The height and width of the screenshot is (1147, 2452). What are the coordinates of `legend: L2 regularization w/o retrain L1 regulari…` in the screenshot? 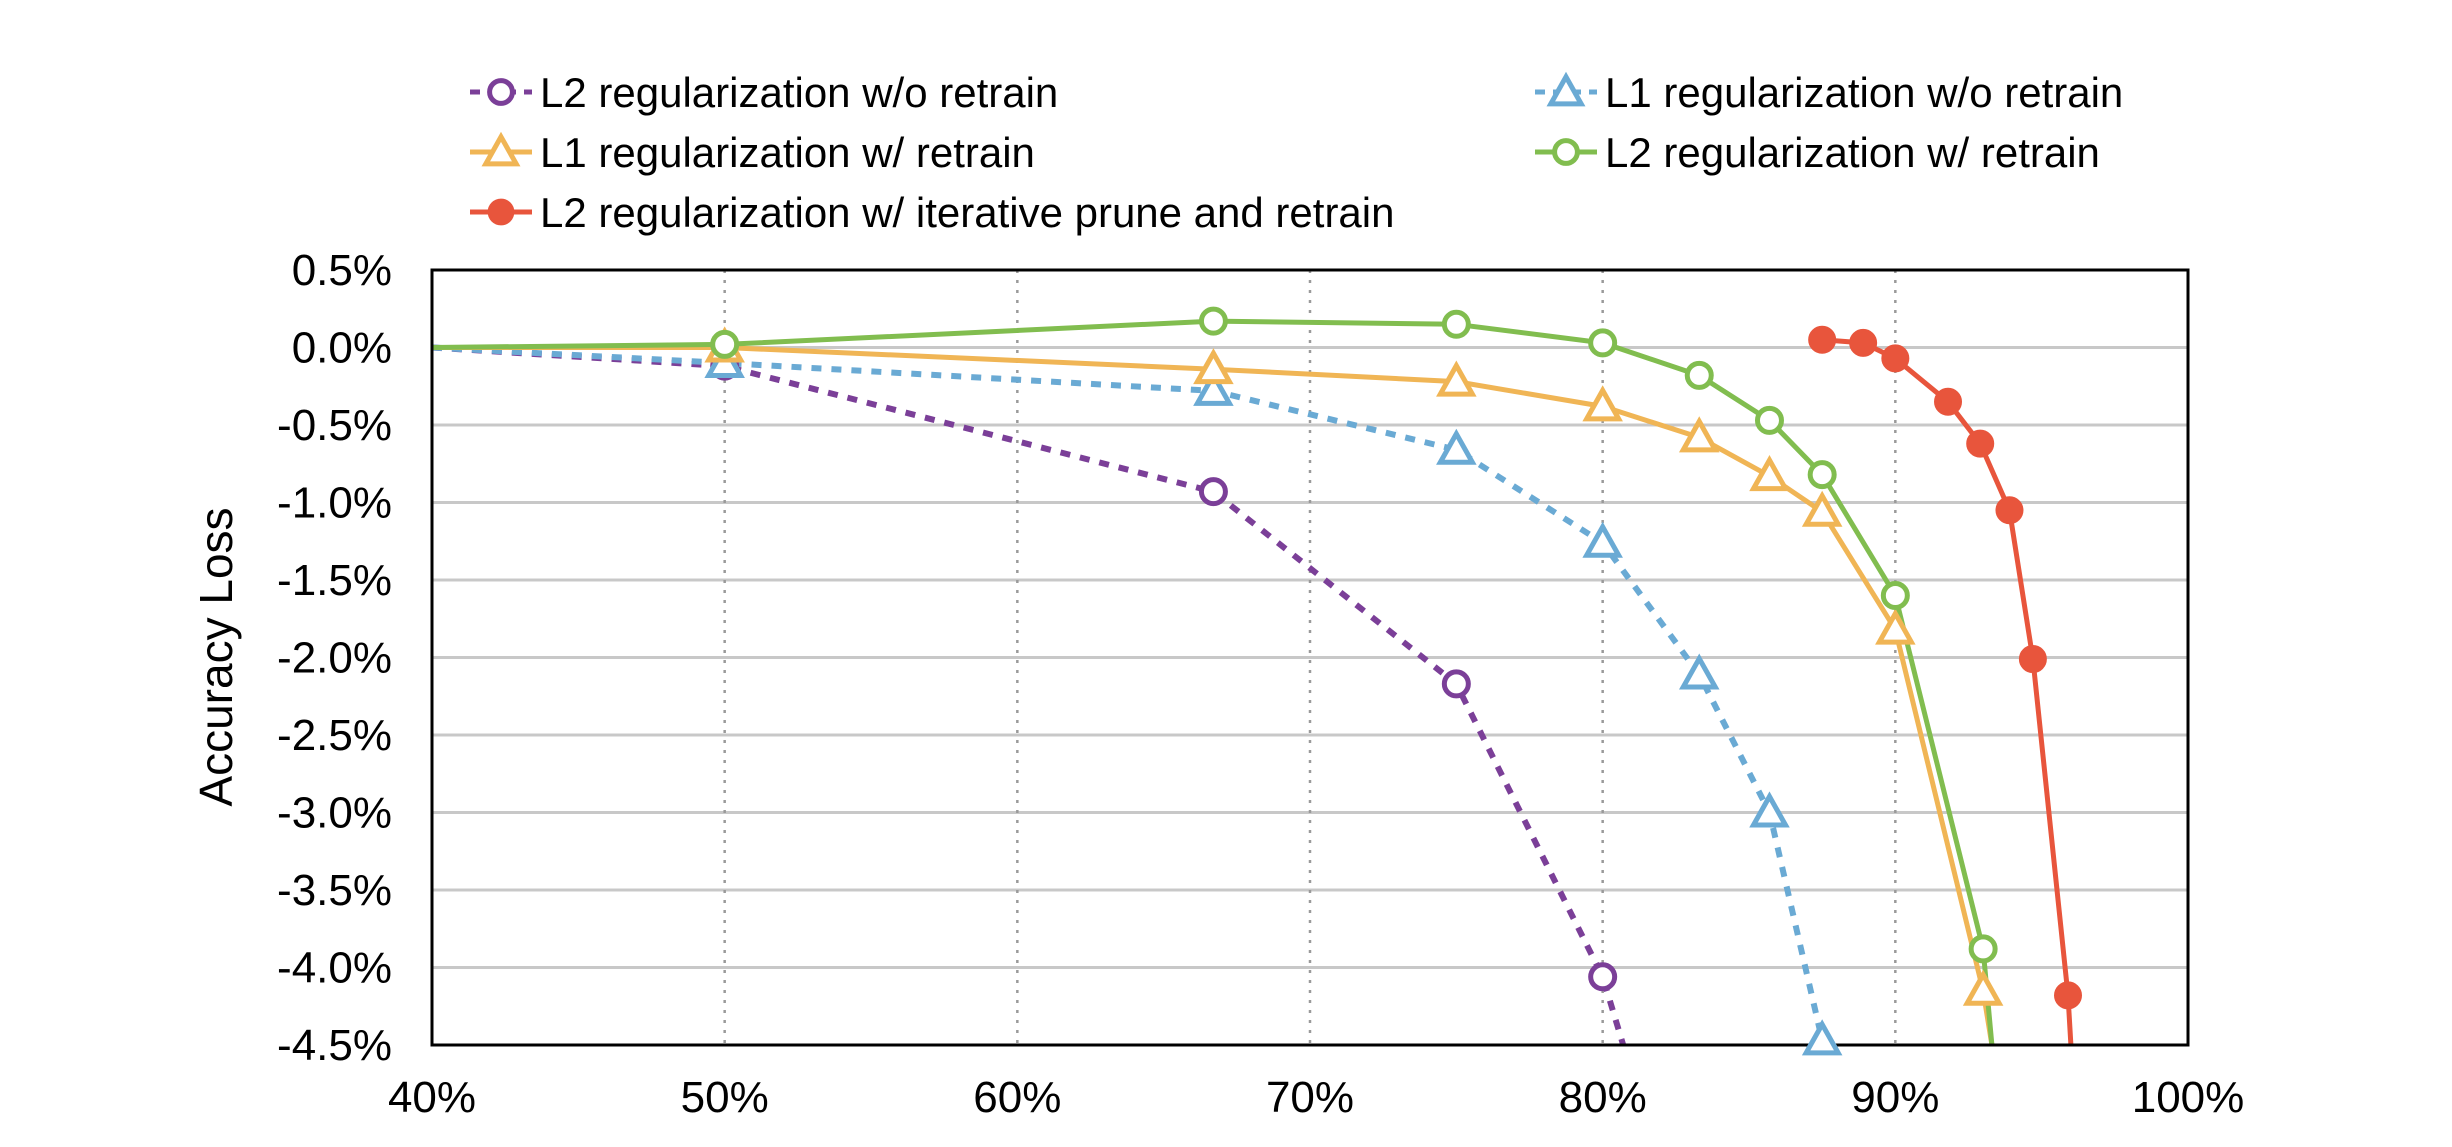 It's located at (1296, 152).